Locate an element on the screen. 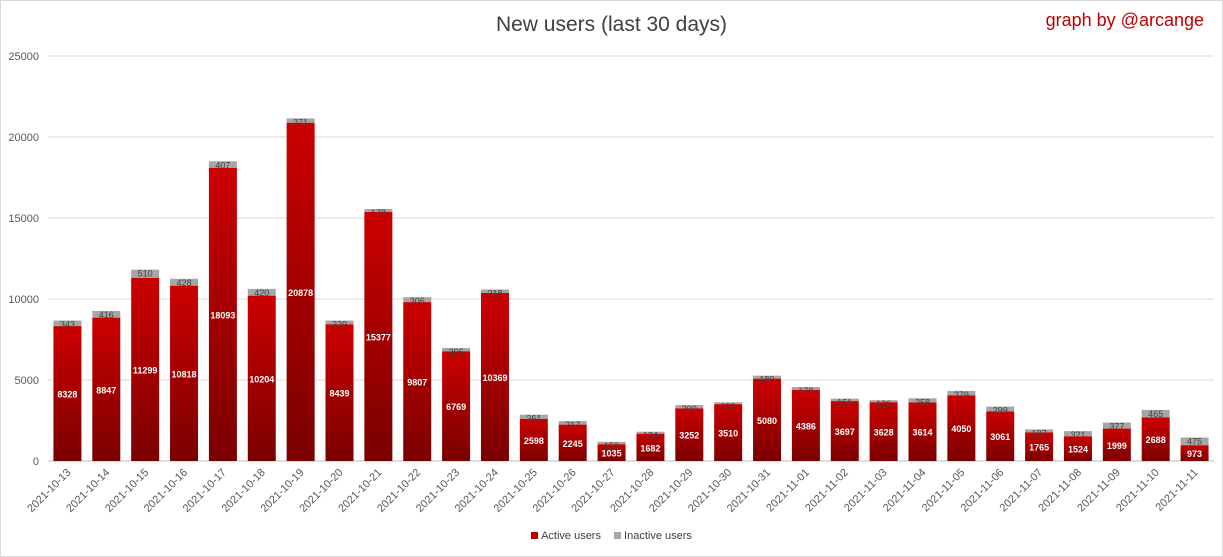 The width and height of the screenshot is (1223, 557). data-label-inactive: 271 is located at coordinates (300, 122).